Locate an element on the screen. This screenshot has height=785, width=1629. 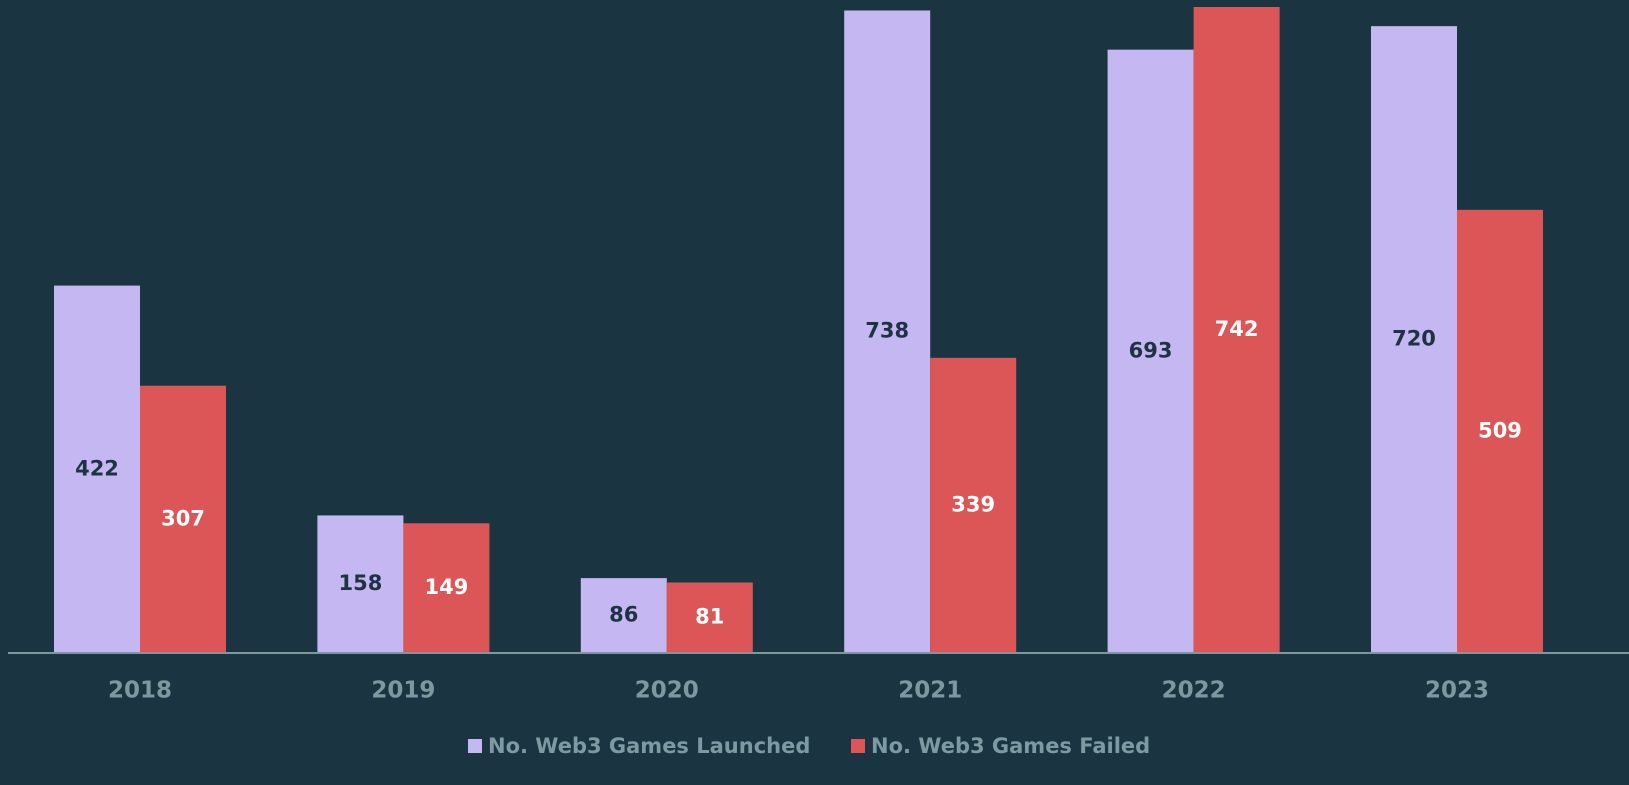
data-label: 742 is located at coordinates (1237, 329).